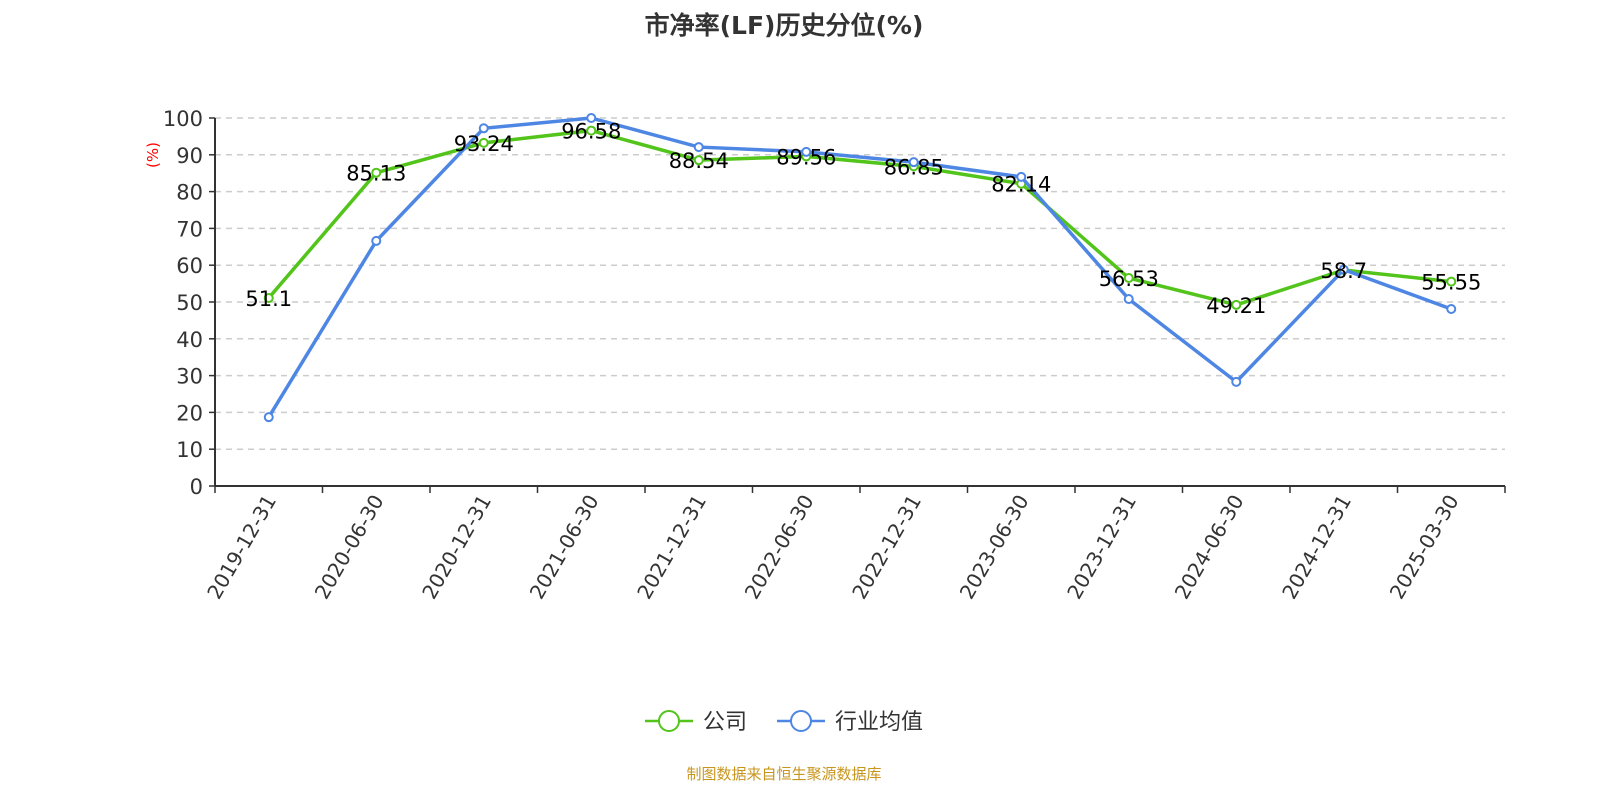 This screenshot has height=800, width=1600. I want to click on y-tick-label: 100, so click(183, 119).